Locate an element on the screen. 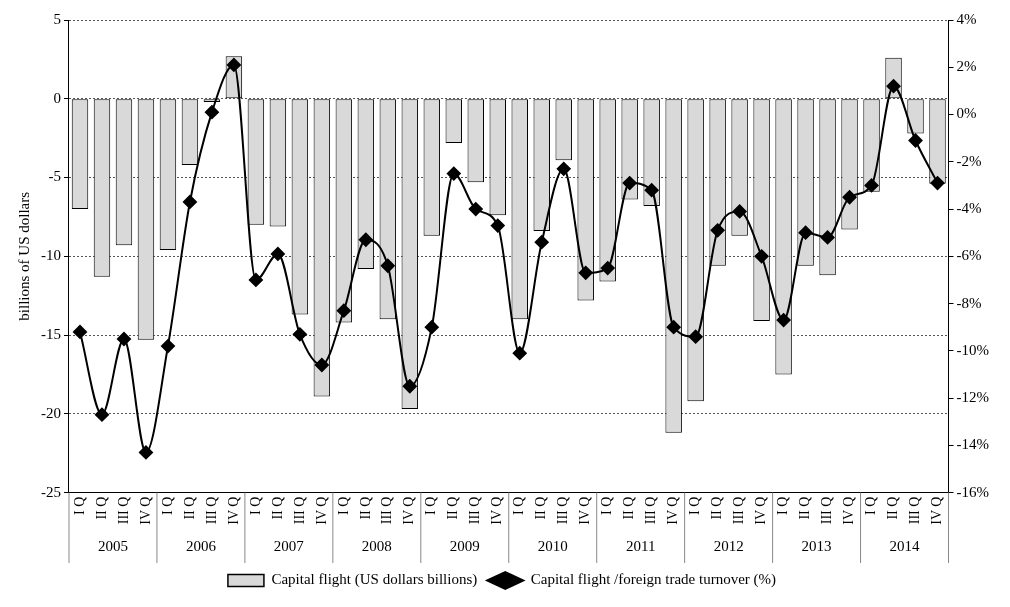  text: 2009 is located at coordinates (464, 545).